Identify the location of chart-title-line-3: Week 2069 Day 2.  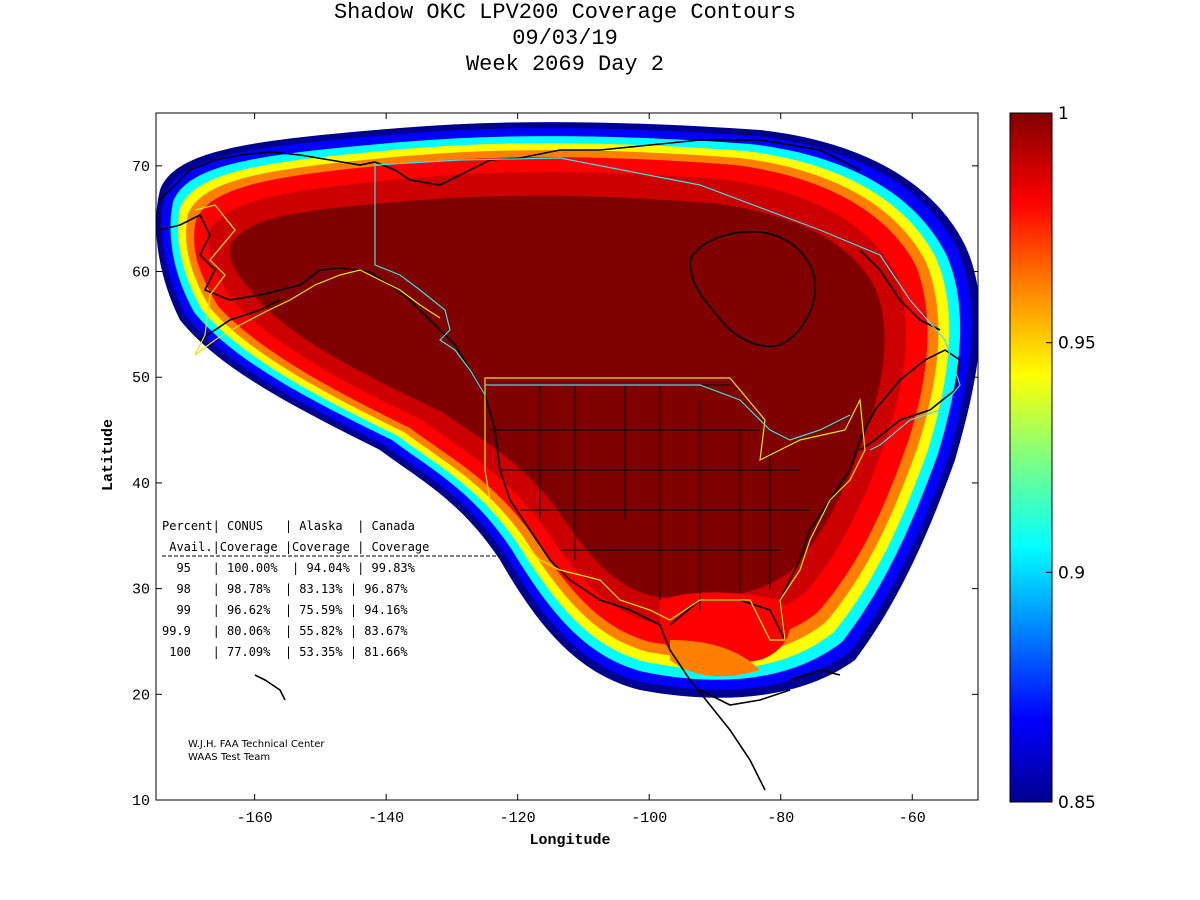
(565, 64).